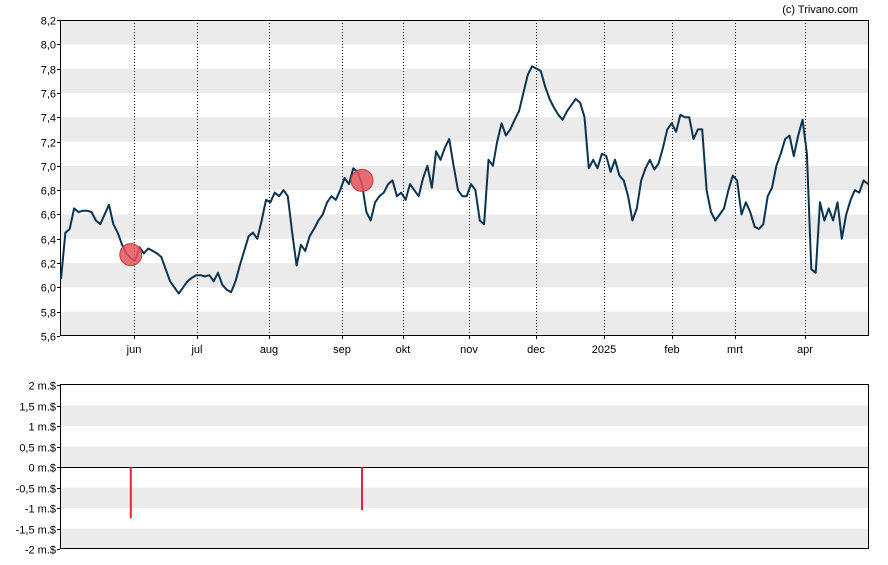 The height and width of the screenshot is (565, 888). Describe the element at coordinates (196, 350) in the screenshot. I see `month-tick-label: jul` at that location.